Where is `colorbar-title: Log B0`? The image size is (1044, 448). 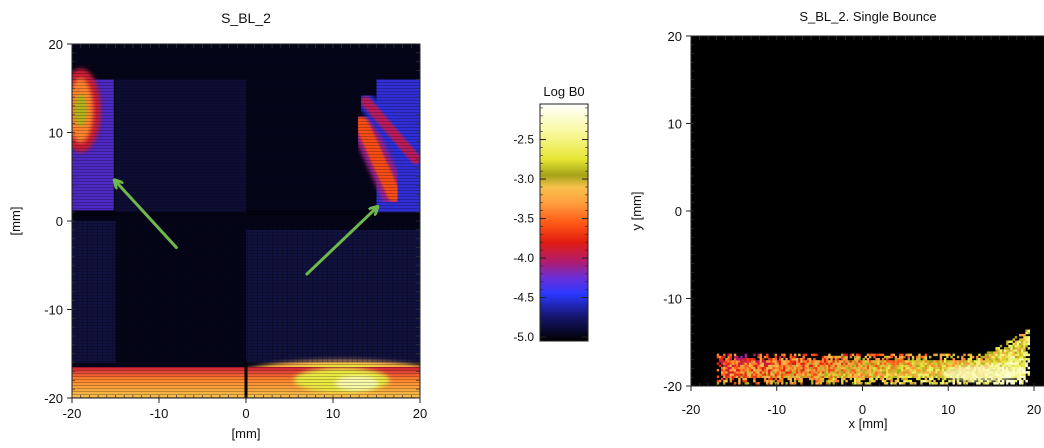
colorbar-title: Log B0 is located at coordinates (563, 91).